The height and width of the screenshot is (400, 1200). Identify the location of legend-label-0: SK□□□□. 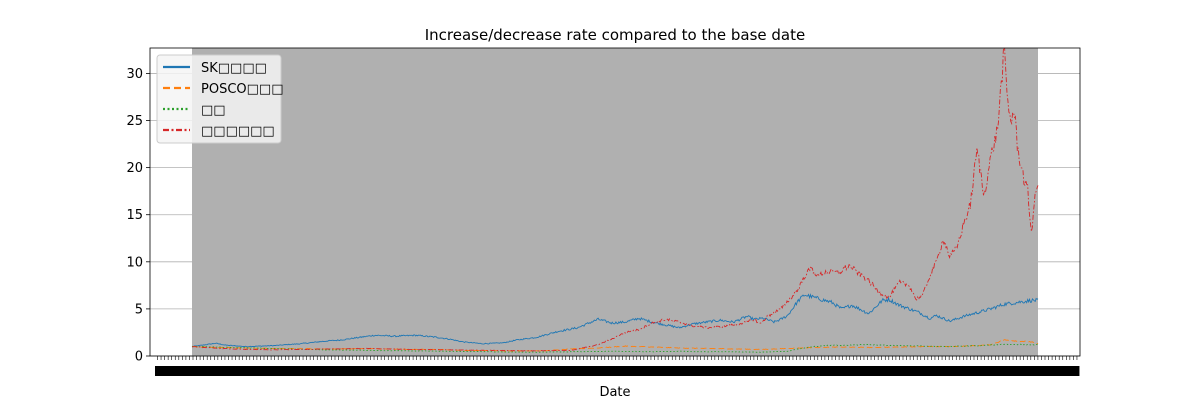
(234, 68).